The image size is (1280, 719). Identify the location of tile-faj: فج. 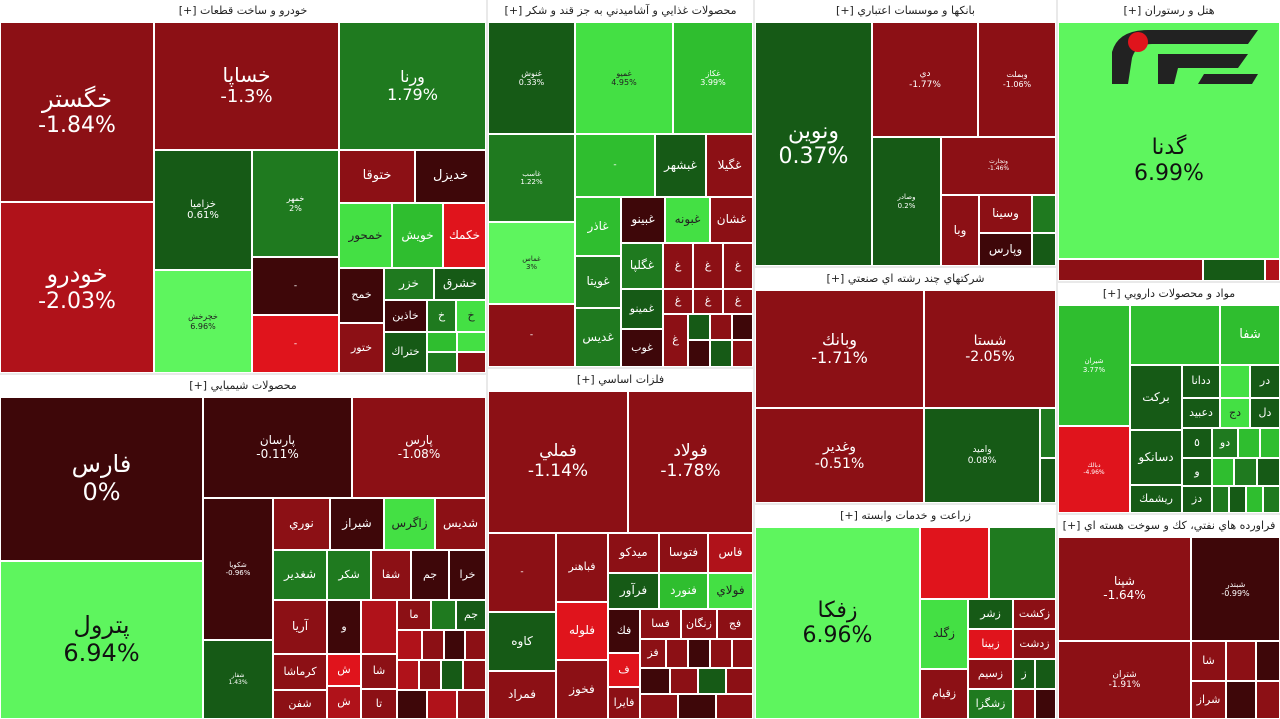
(735, 624).